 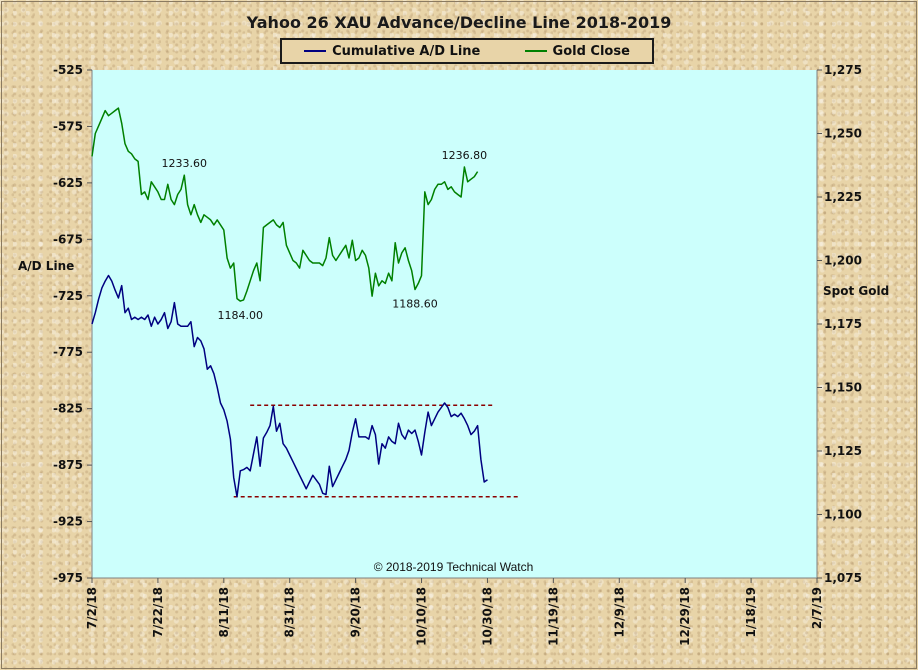 I want to click on y-axis-right-title: Spot Gold, so click(x=856, y=291).